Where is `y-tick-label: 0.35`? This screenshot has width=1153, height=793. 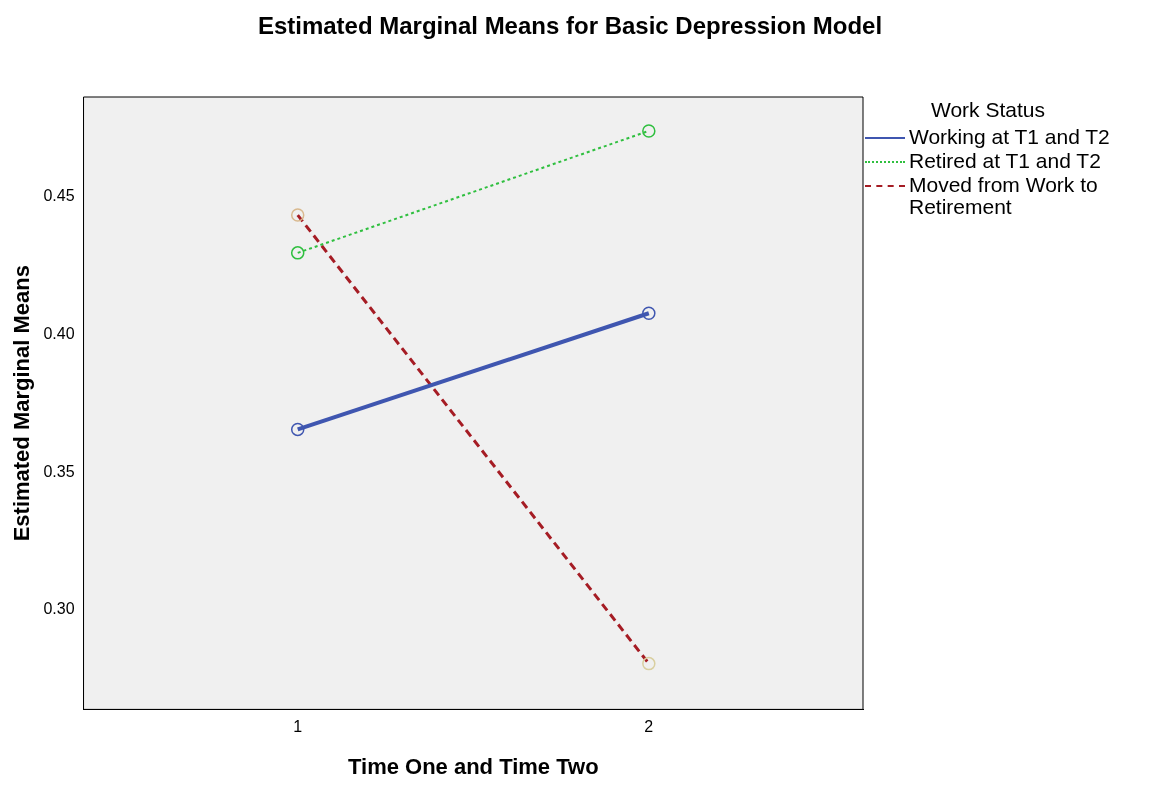
y-tick-label: 0.35 is located at coordinates (59, 471).